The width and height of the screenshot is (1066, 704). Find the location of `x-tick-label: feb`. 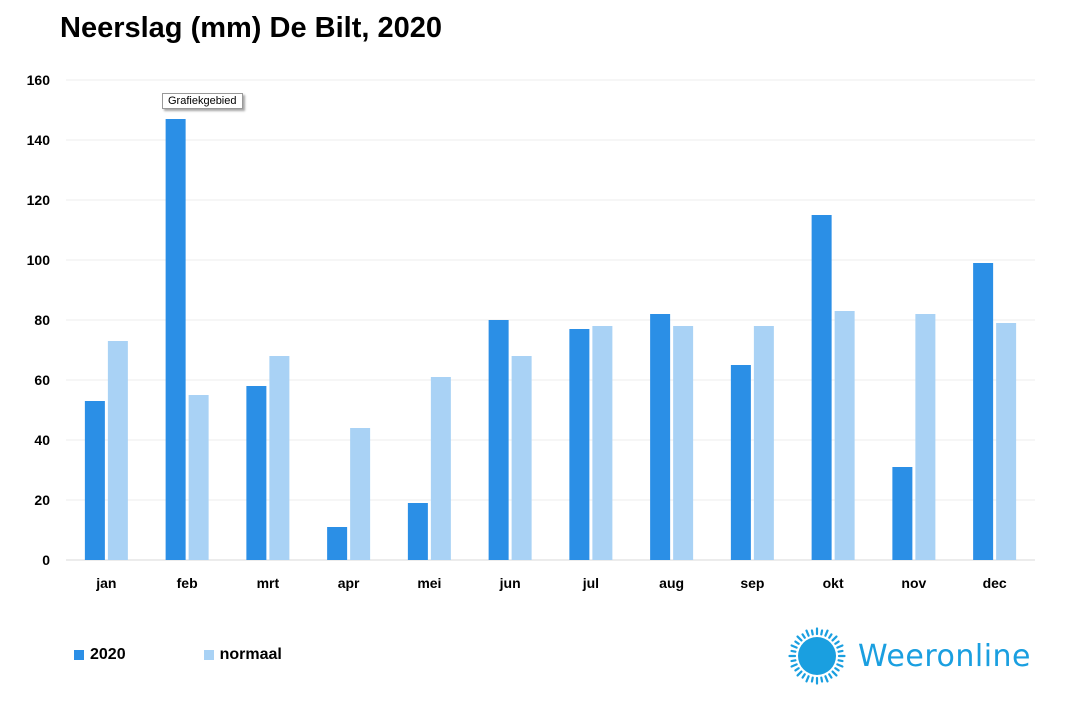

x-tick-label: feb is located at coordinates (187, 583).